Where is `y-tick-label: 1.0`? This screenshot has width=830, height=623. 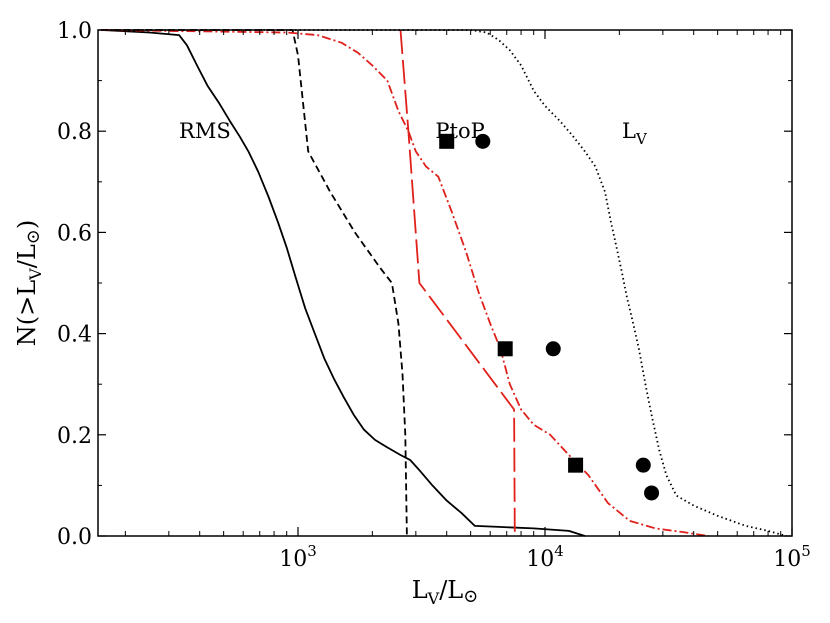
y-tick-label: 1.0 is located at coordinates (74, 31).